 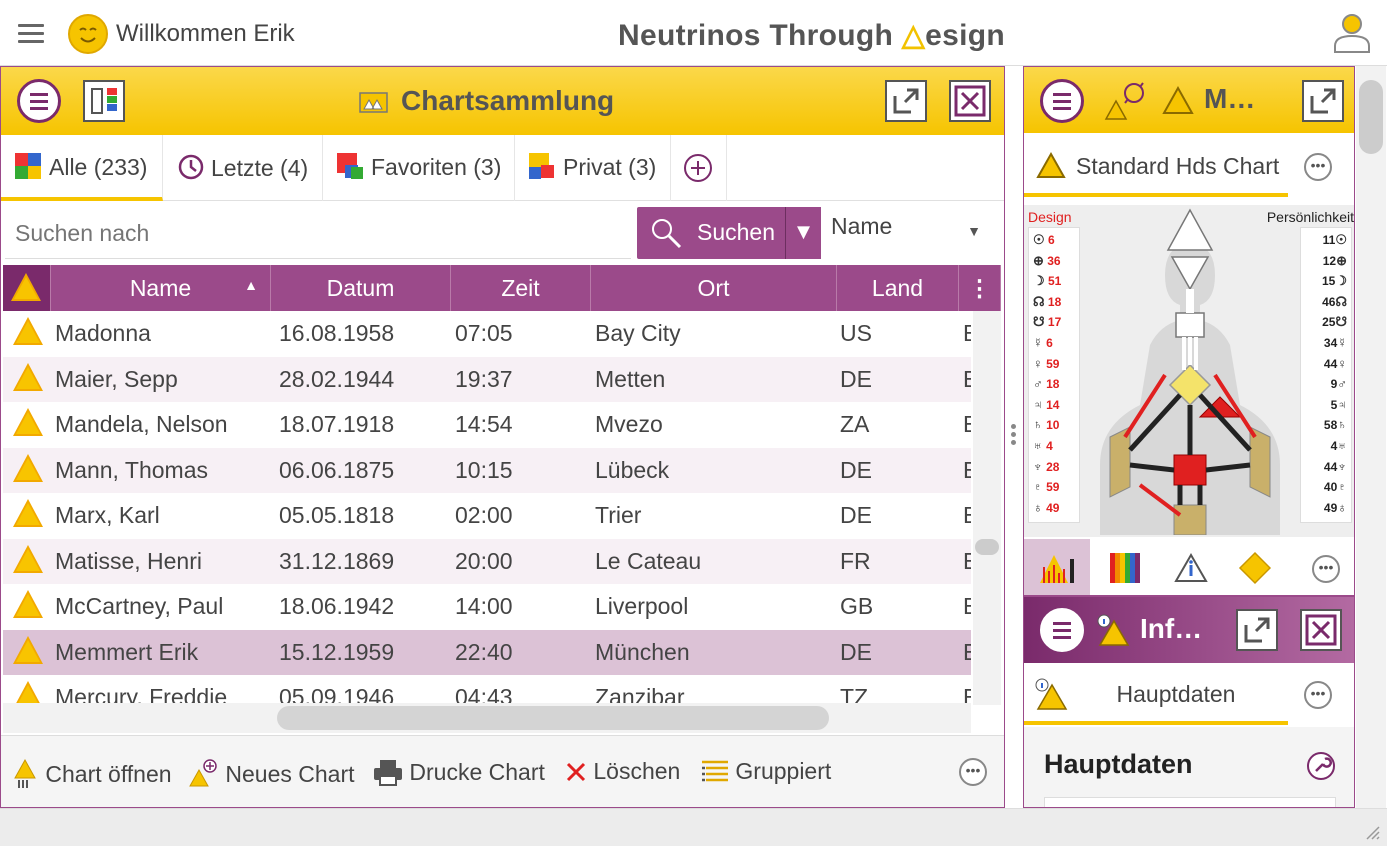 What do you see at coordinates (1335, 342) in the screenshot?
I see `gate-value: 34☿` at bounding box center [1335, 342].